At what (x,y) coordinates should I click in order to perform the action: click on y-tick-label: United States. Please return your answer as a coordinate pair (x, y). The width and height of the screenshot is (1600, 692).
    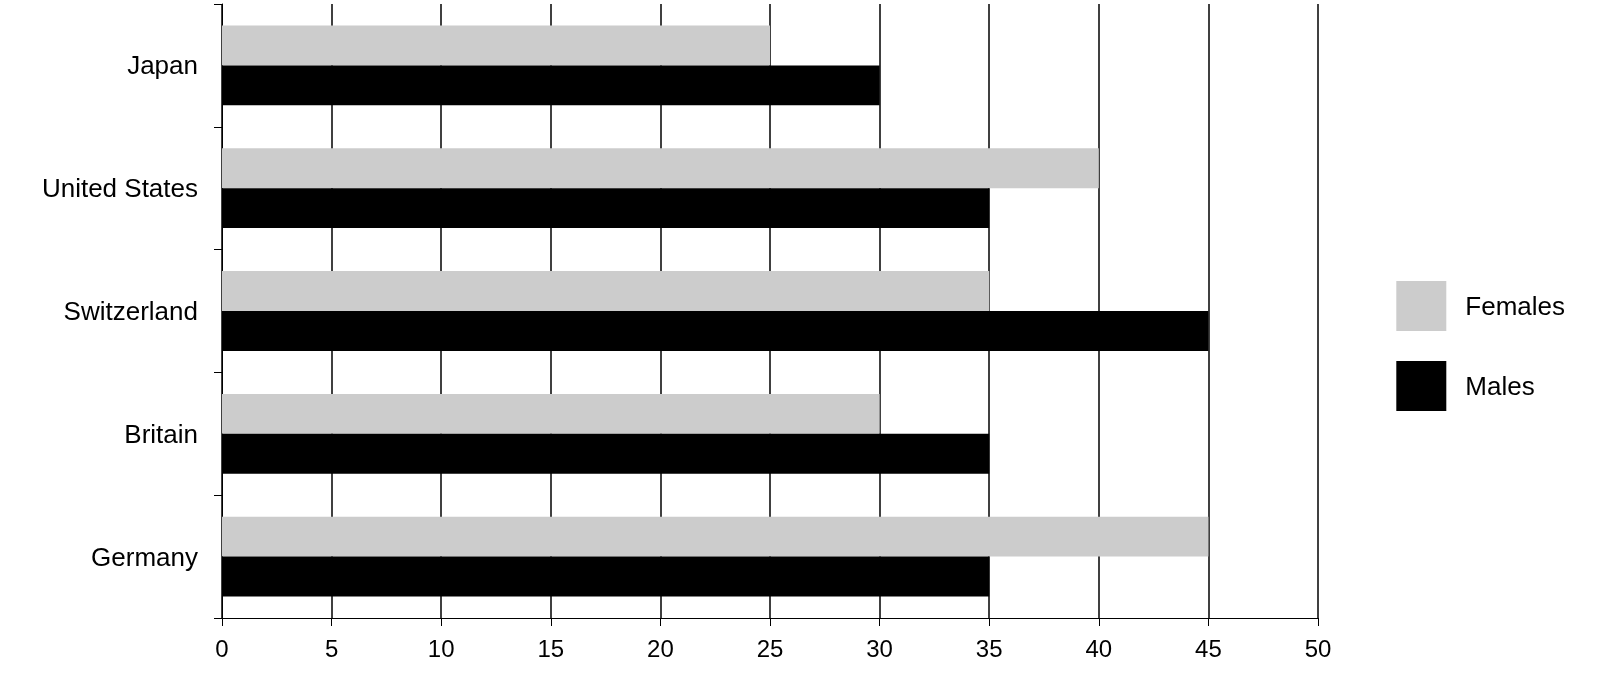
    Looking at the image, I should click on (119, 188).